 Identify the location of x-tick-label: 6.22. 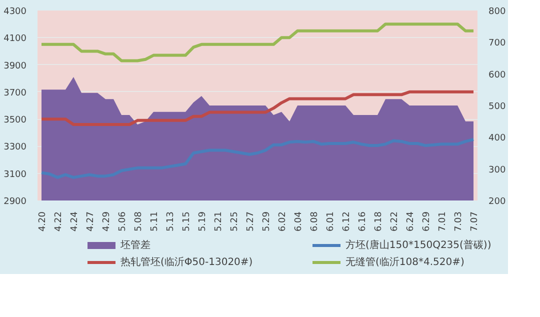
(395, 221).